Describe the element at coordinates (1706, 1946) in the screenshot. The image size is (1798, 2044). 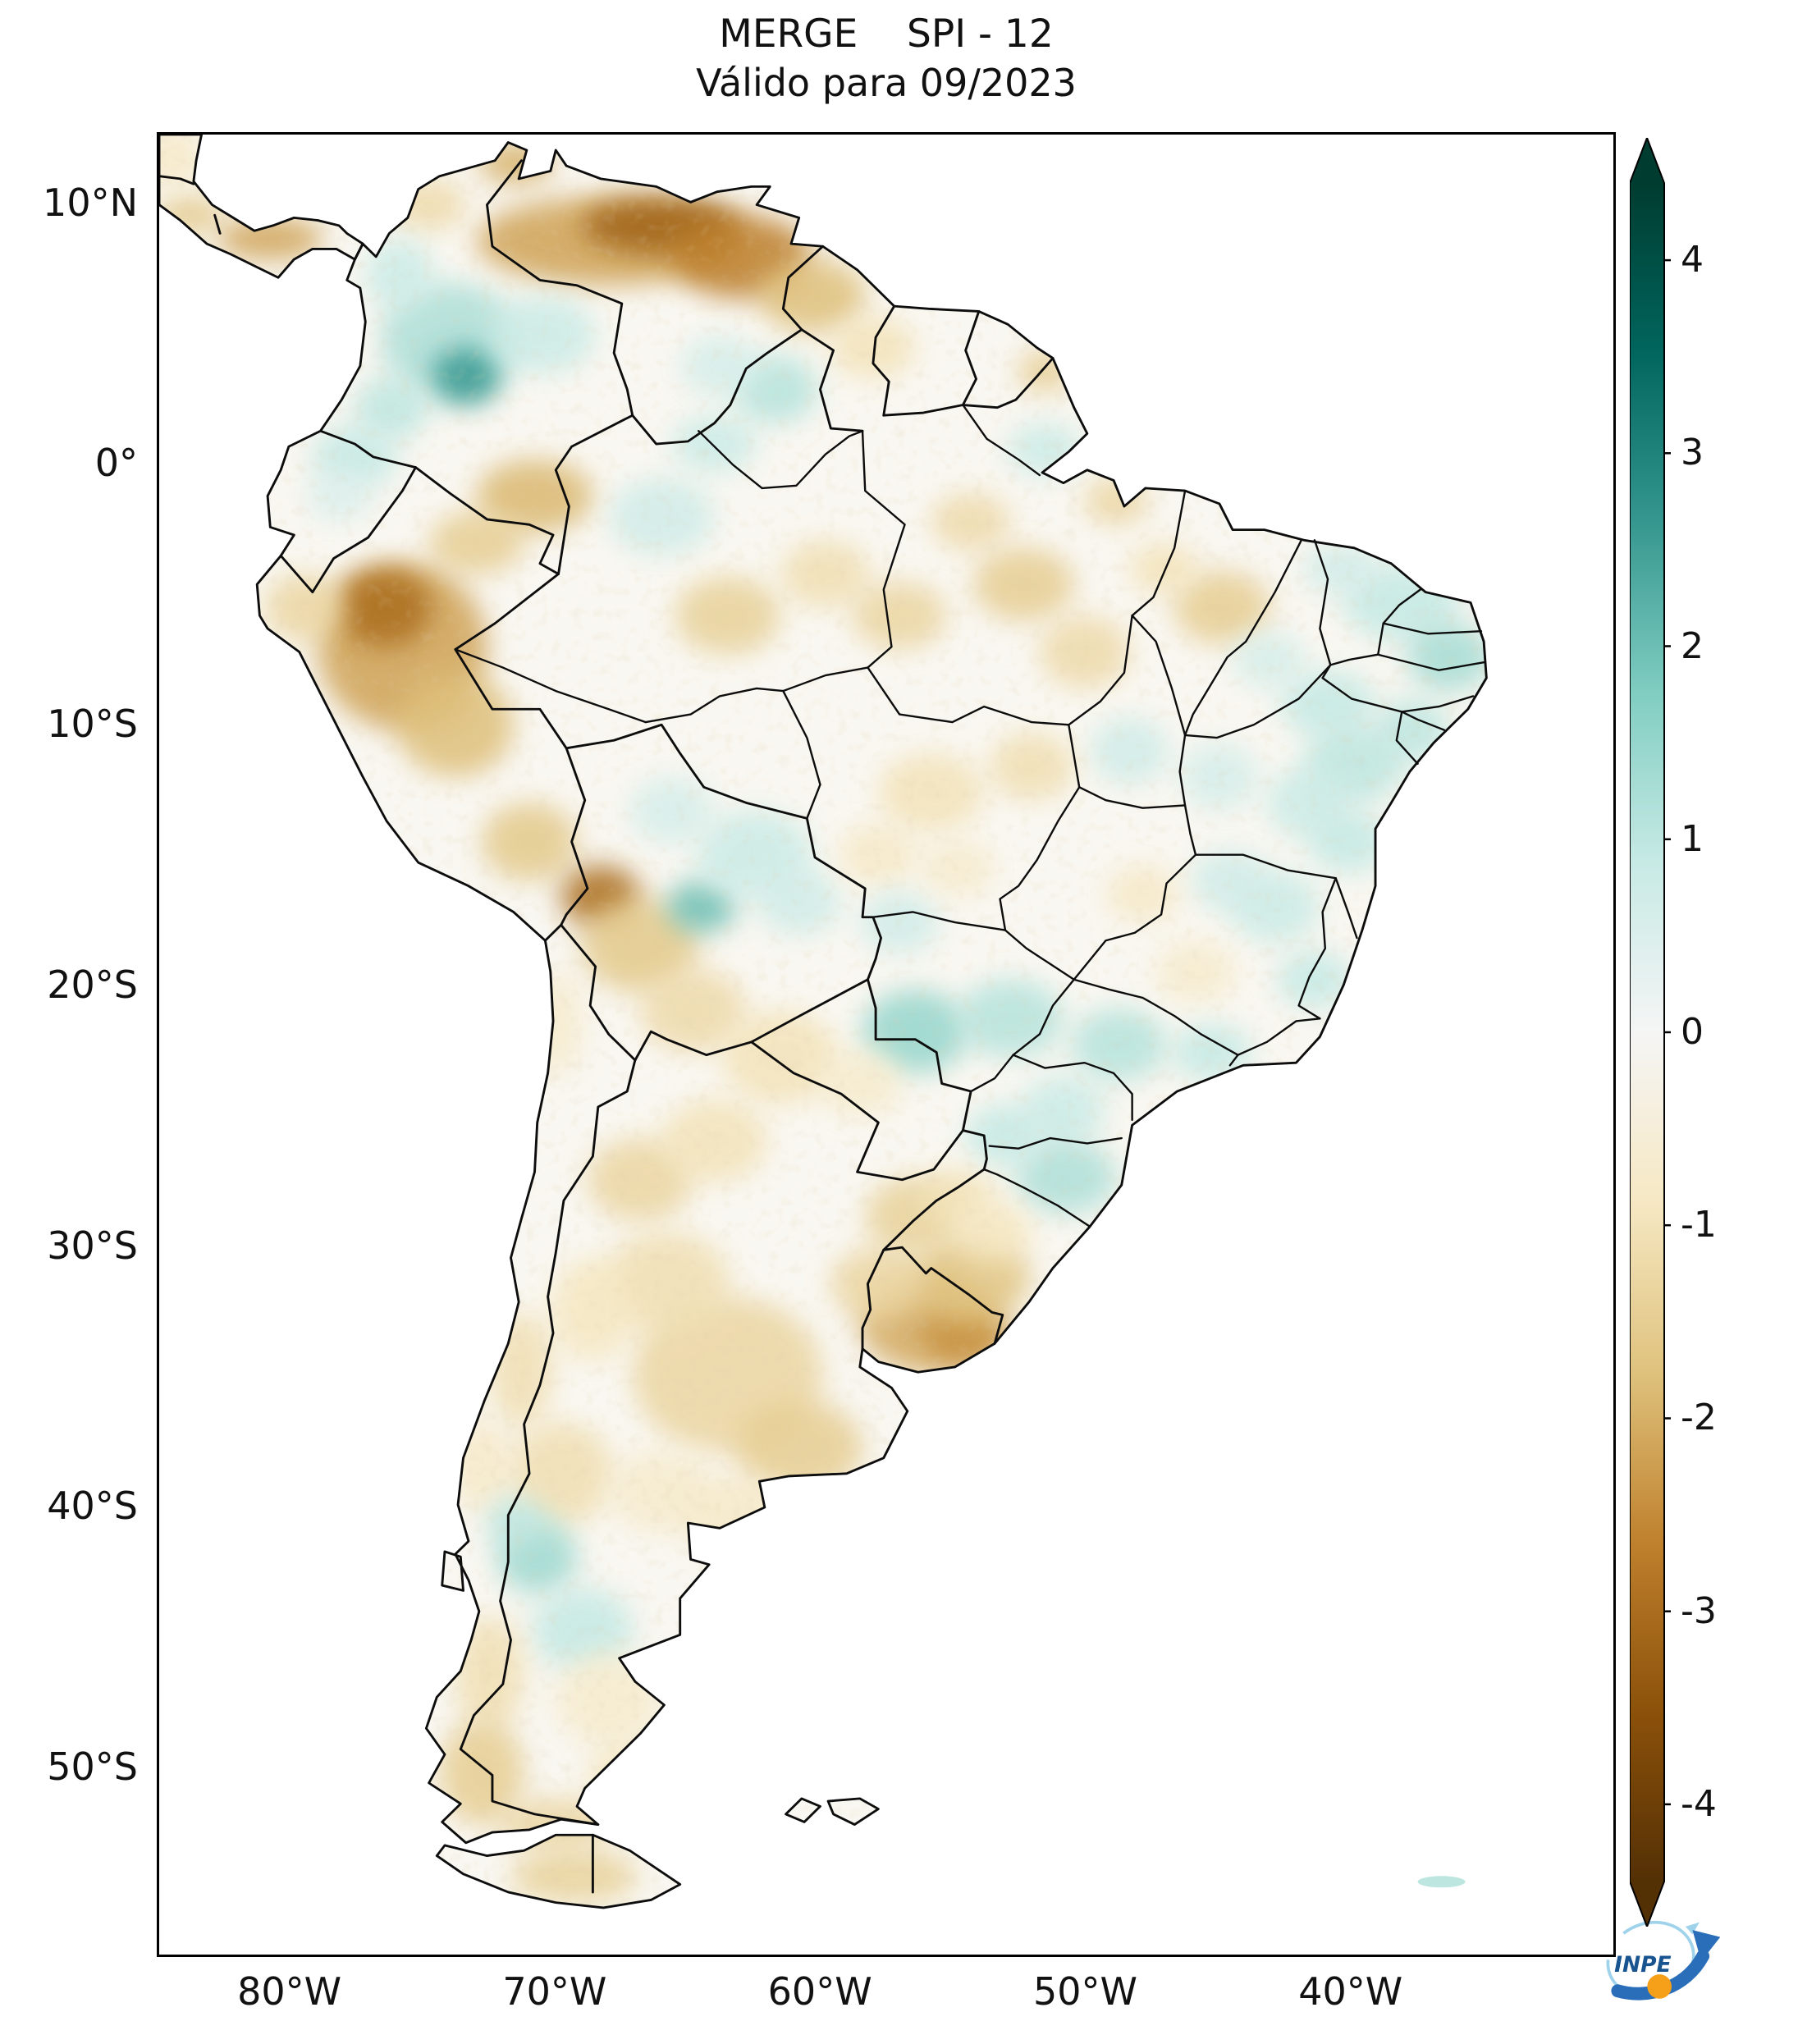
I see `swoosh-arrowhead-icon` at that location.